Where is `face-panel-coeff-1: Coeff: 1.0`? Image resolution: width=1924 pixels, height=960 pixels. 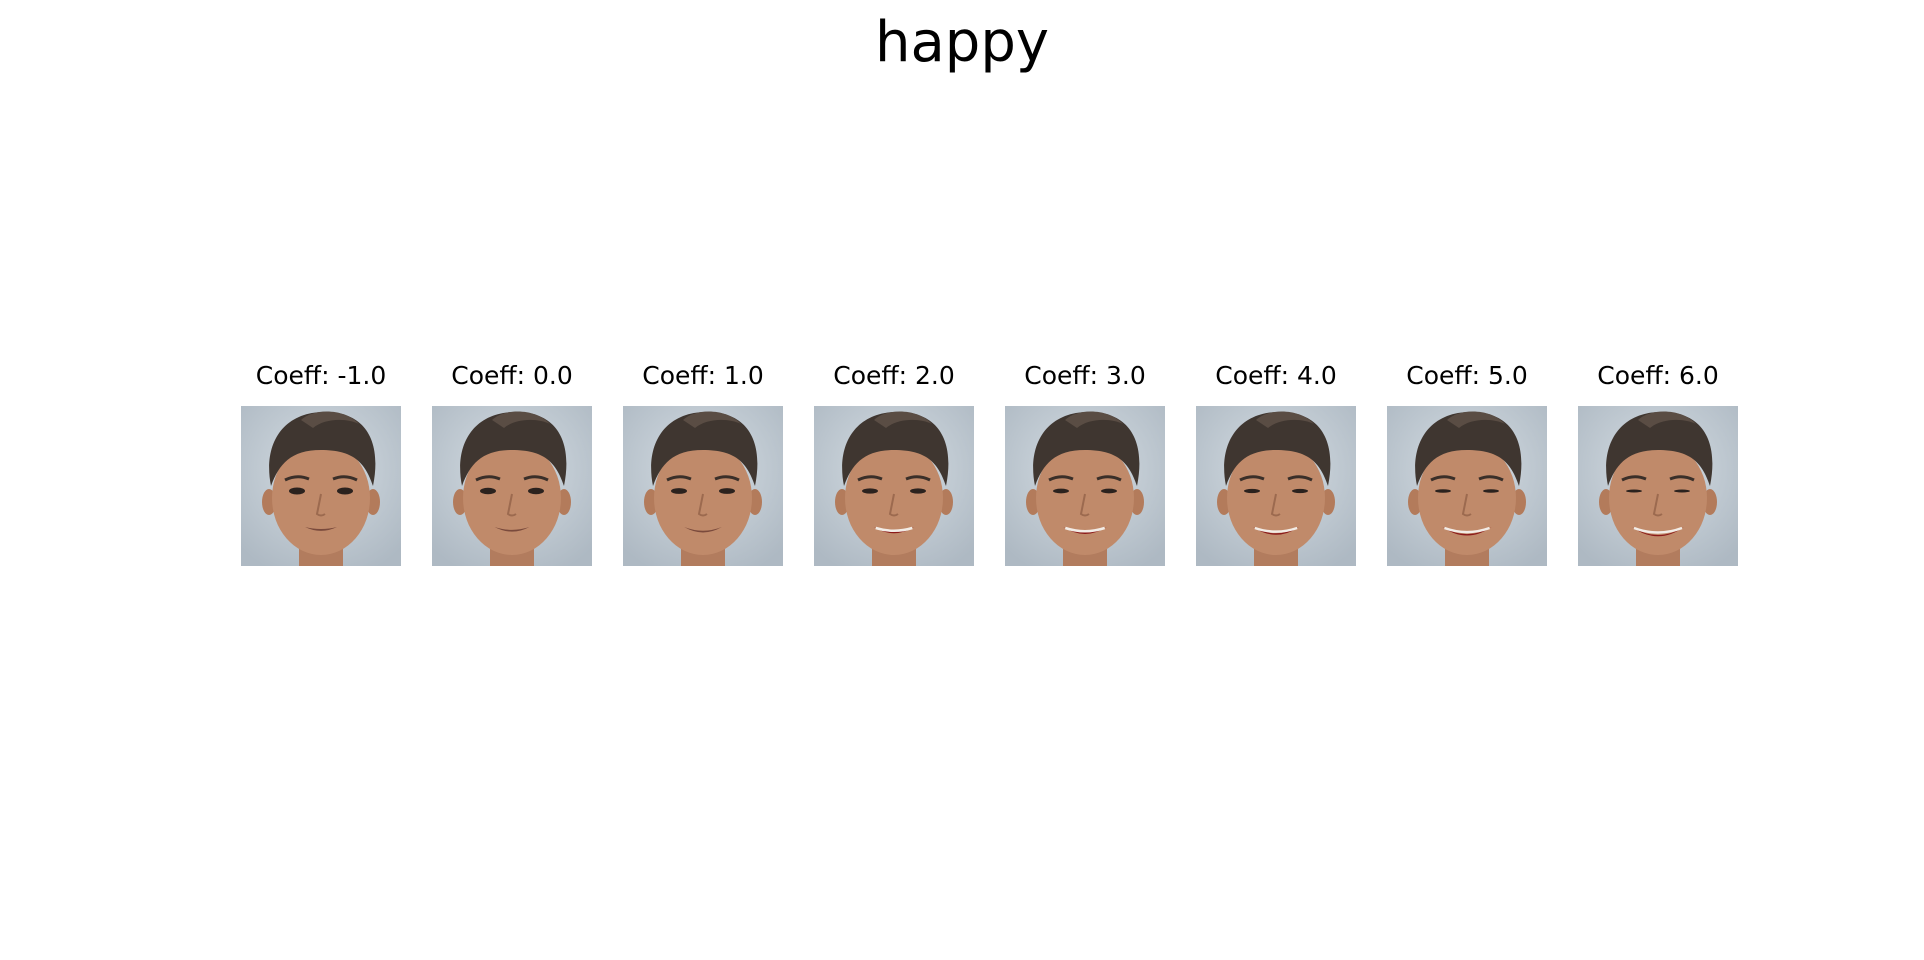
face-panel-coeff-1: Coeff: 1.0 is located at coordinates (703, 462).